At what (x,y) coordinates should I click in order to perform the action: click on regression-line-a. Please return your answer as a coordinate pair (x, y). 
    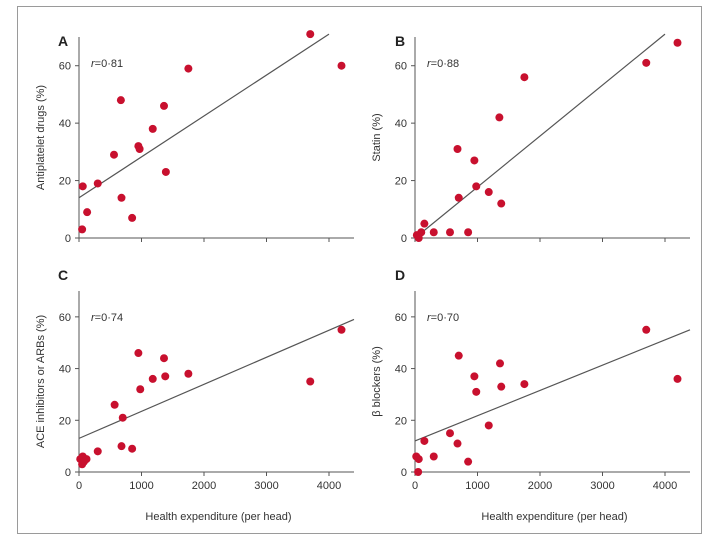
    Looking at the image, I should click on (204, 116).